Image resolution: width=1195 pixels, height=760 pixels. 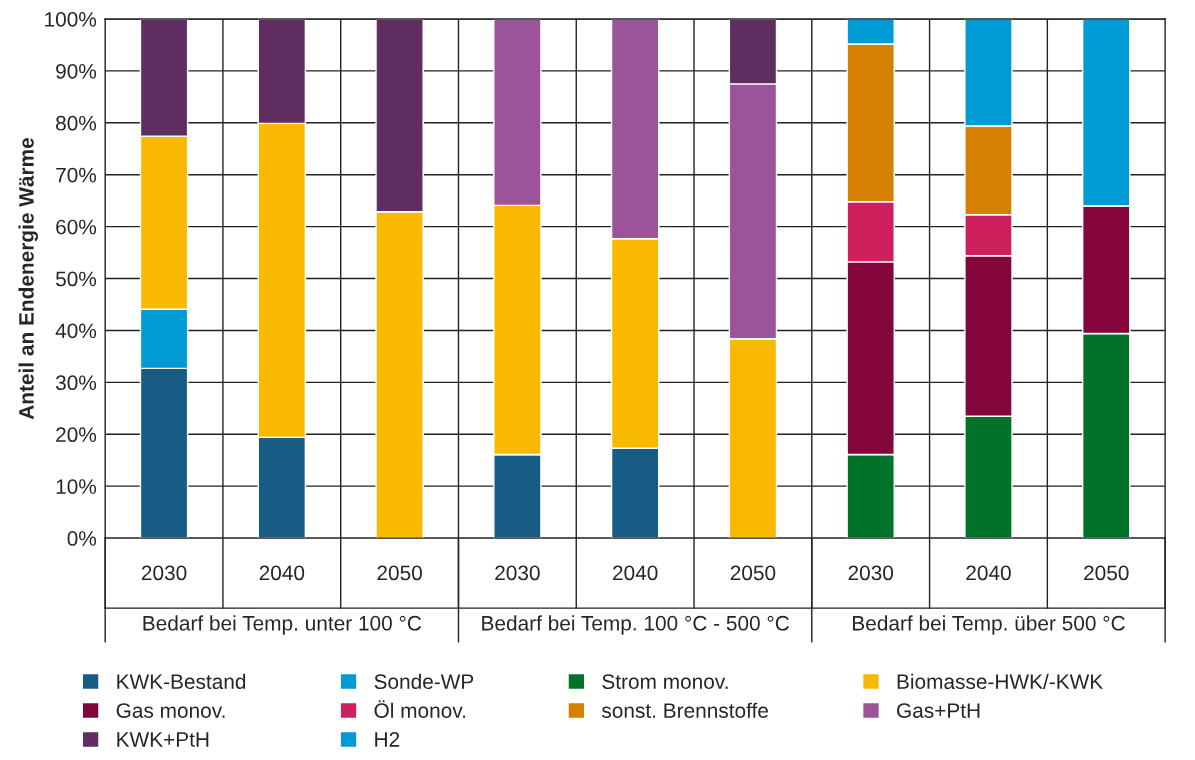 I want to click on y-tick-label: 10%, so click(x=76, y=486).